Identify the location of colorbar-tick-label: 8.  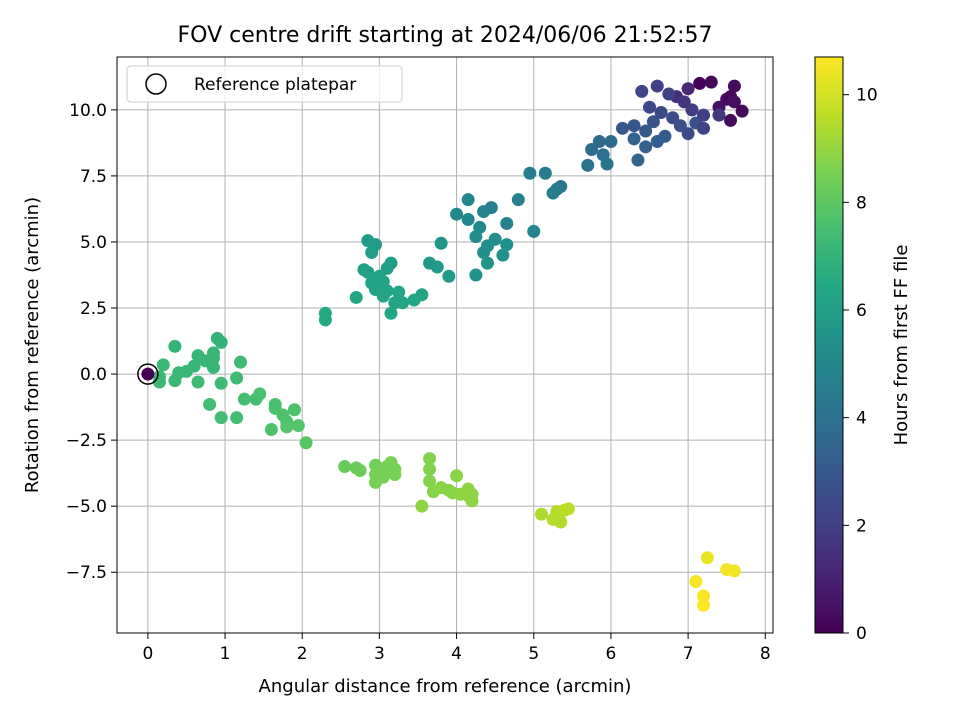
(861, 203).